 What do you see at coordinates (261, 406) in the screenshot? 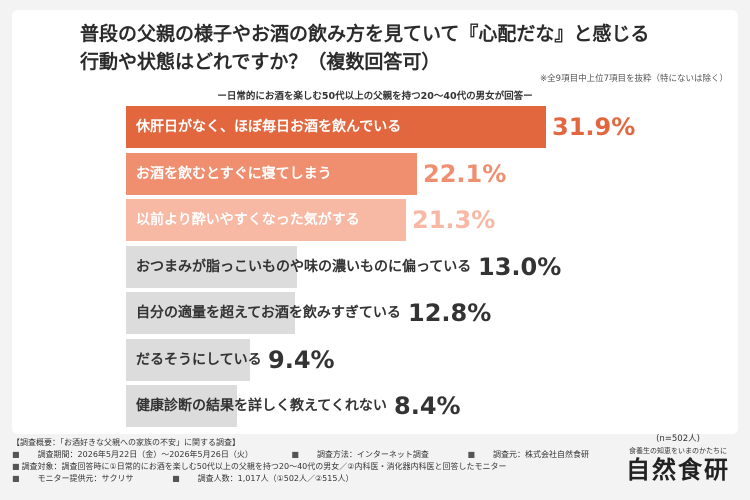
I see `bar-category-label: 健康診断の結果を詳しく教えてくれない` at bounding box center [261, 406].